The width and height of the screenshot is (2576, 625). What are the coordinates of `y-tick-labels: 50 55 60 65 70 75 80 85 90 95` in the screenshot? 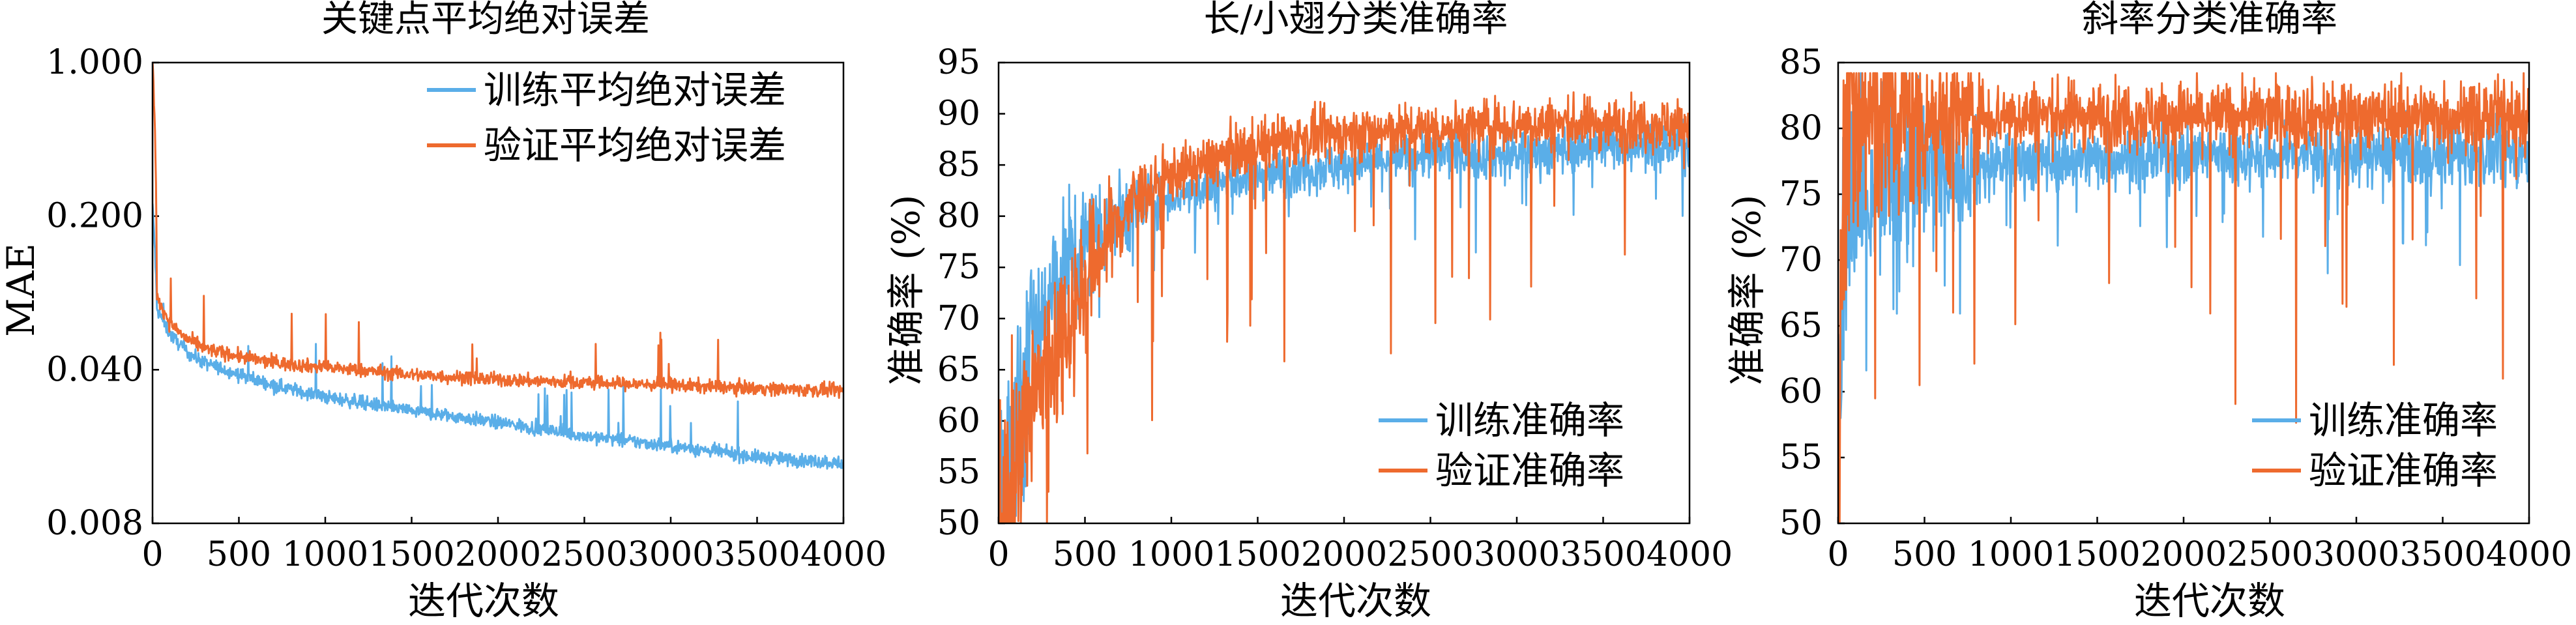 It's located at (958, 293).